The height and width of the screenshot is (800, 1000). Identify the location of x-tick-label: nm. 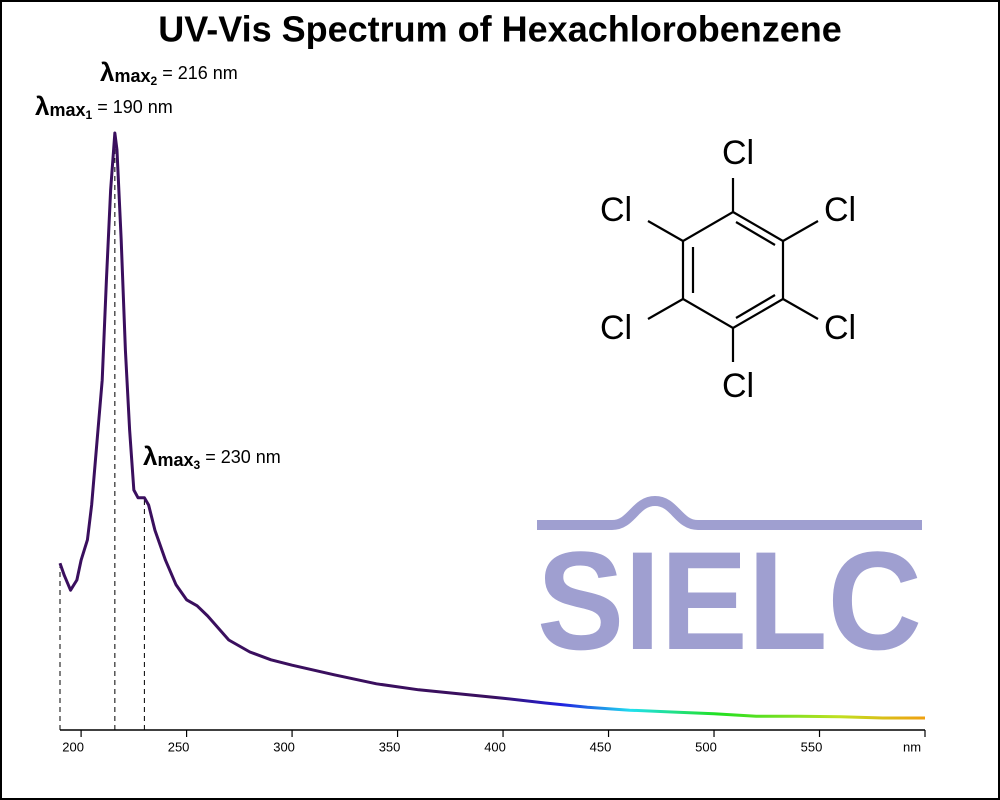
(912, 746).